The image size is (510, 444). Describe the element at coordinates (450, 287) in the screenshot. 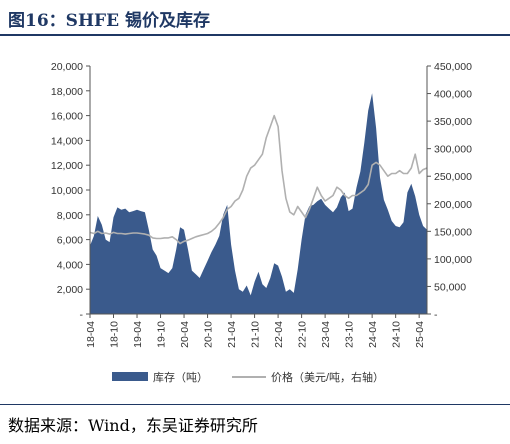

I see `right-tick-label: 50,000` at that location.